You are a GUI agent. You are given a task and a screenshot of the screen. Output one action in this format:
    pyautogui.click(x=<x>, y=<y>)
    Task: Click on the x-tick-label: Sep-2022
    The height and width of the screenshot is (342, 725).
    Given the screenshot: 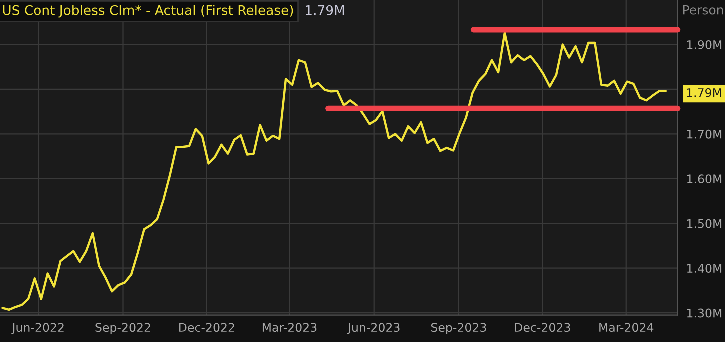 What is the action you would take?
    pyautogui.click(x=123, y=328)
    